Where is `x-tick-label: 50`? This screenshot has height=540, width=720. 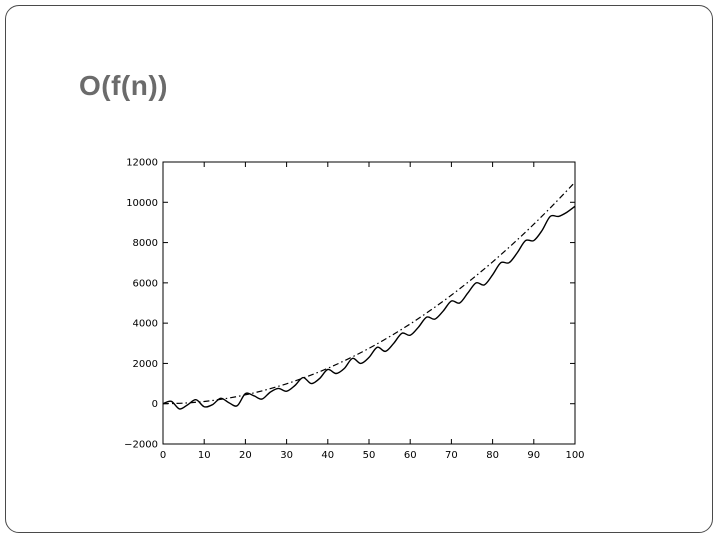
x-tick-label: 50 is located at coordinates (369, 455).